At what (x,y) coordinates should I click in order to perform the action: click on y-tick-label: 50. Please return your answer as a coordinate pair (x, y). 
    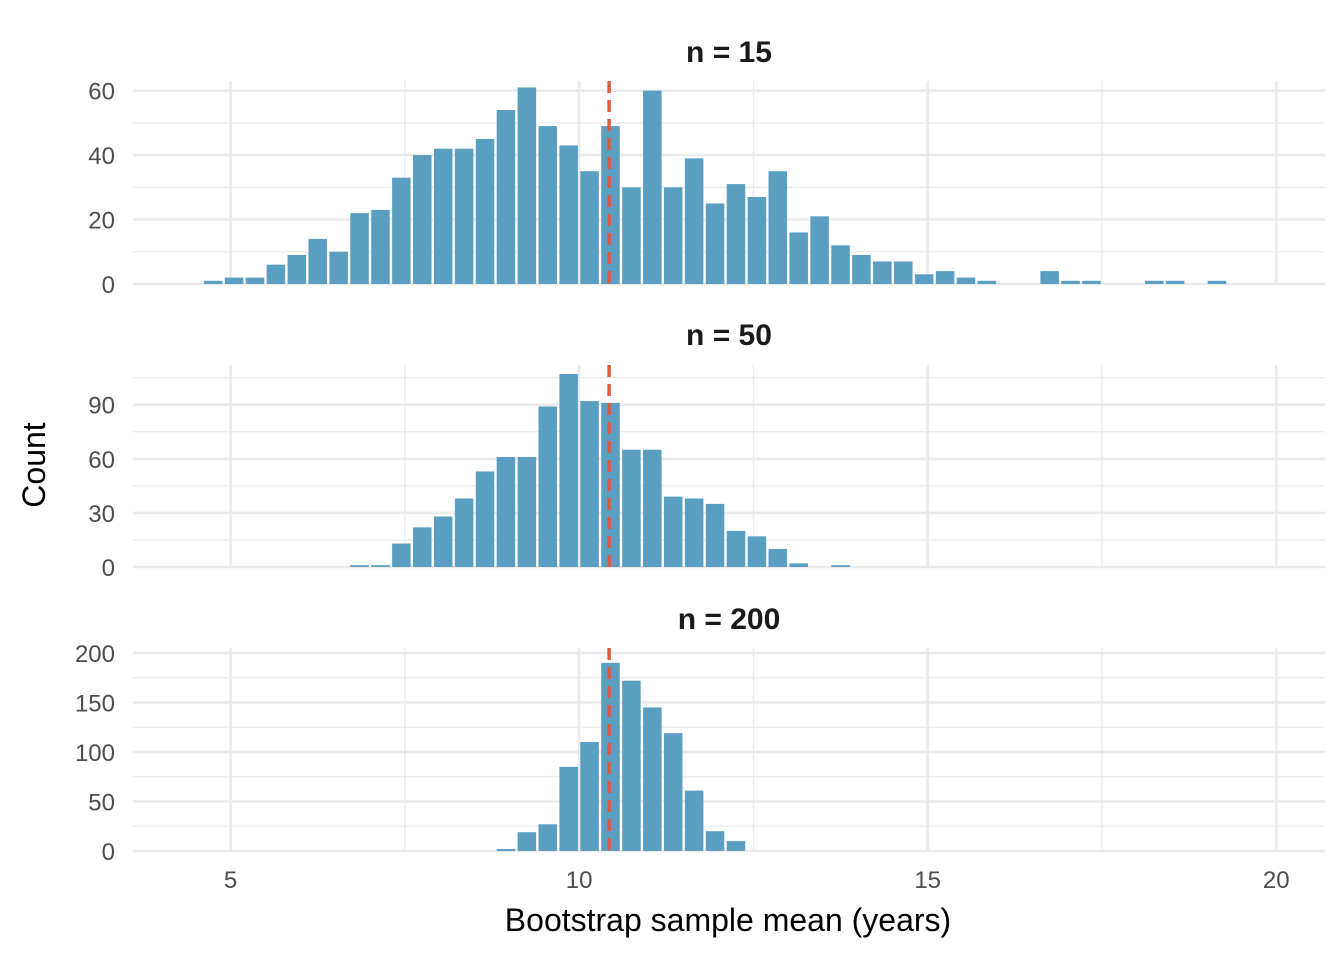
    Looking at the image, I should click on (101, 802).